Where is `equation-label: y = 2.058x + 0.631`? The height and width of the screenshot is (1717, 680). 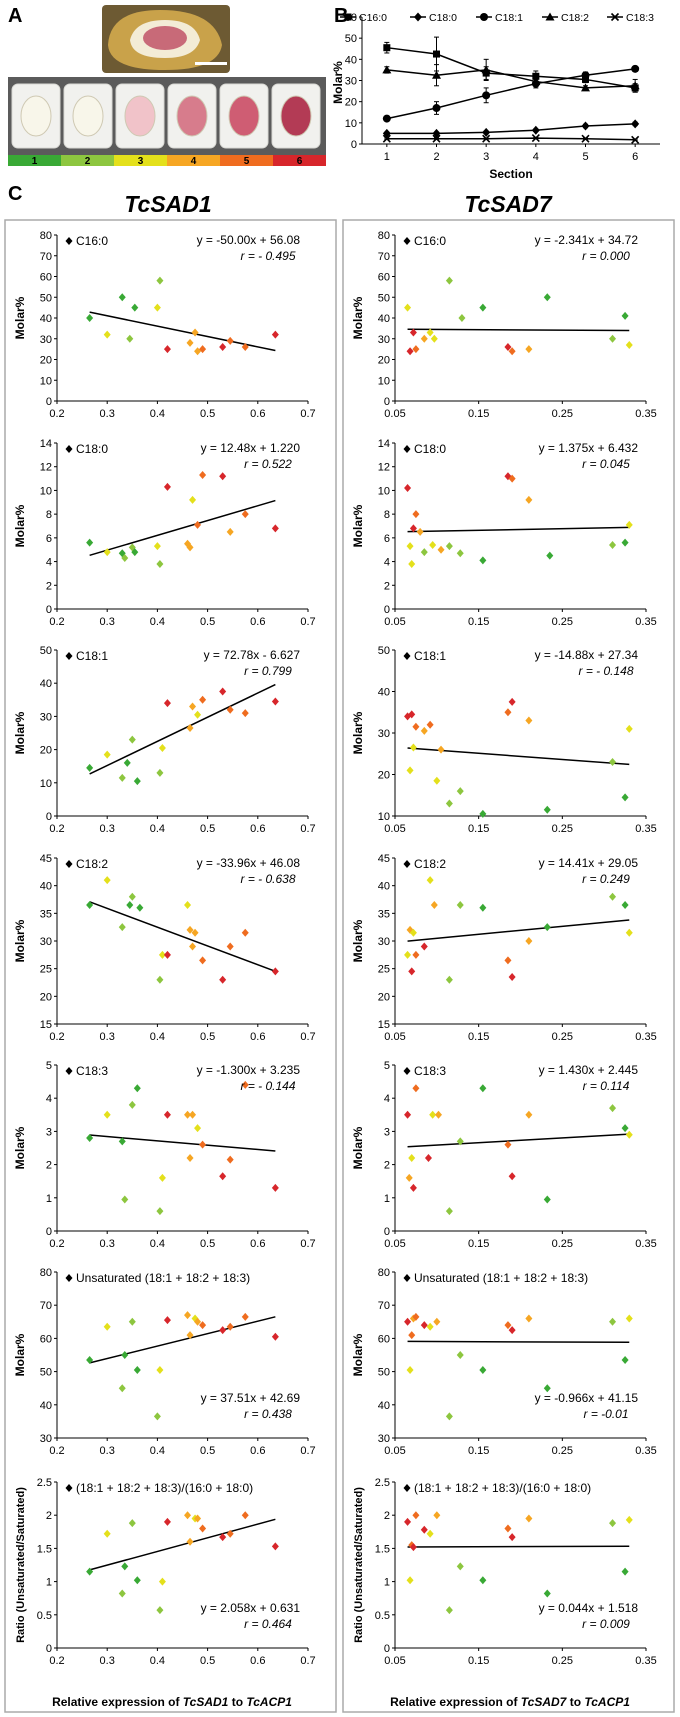
equation-label: y = 2.058x + 0.631 is located at coordinates (251, 1608).